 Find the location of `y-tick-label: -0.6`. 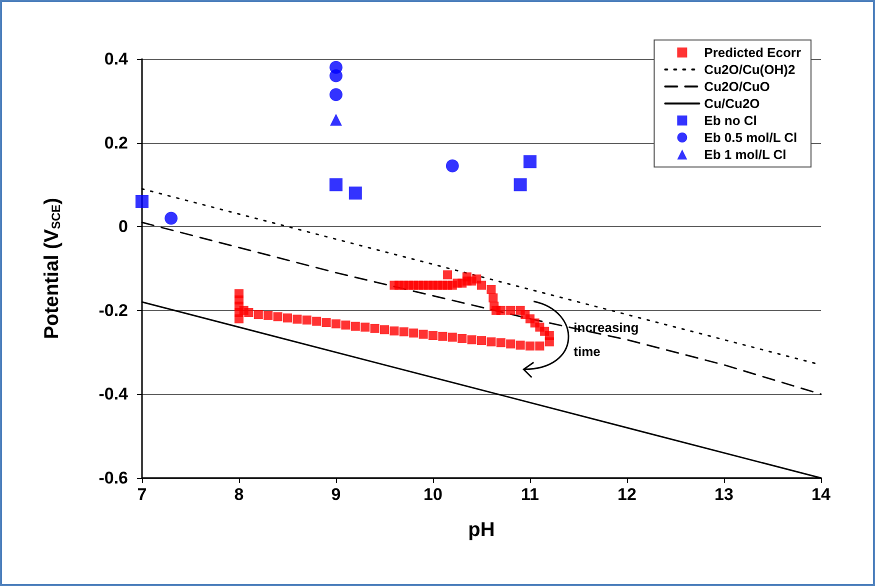

y-tick-label: -0.6 is located at coordinates (113, 478).